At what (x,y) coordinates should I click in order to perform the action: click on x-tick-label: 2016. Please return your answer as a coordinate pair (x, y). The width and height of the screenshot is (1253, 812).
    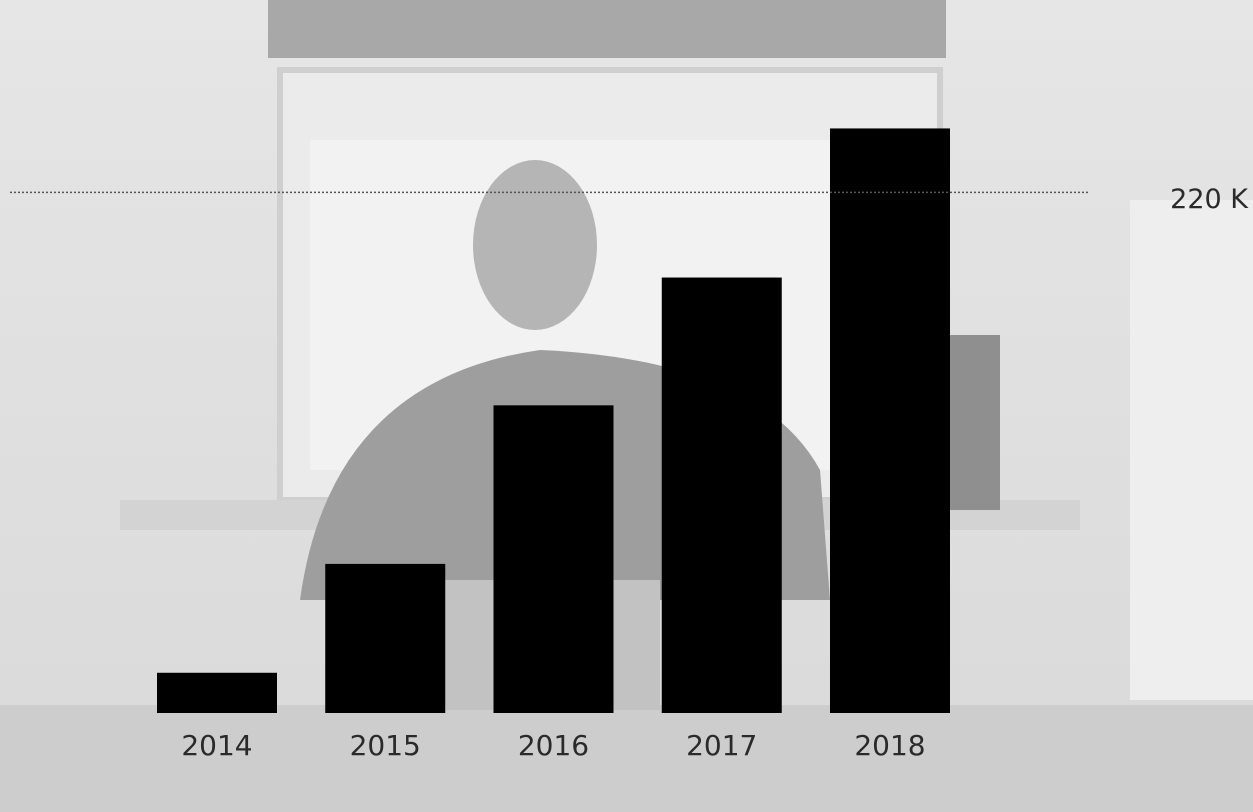
    Looking at the image, I should click on (553, 745).